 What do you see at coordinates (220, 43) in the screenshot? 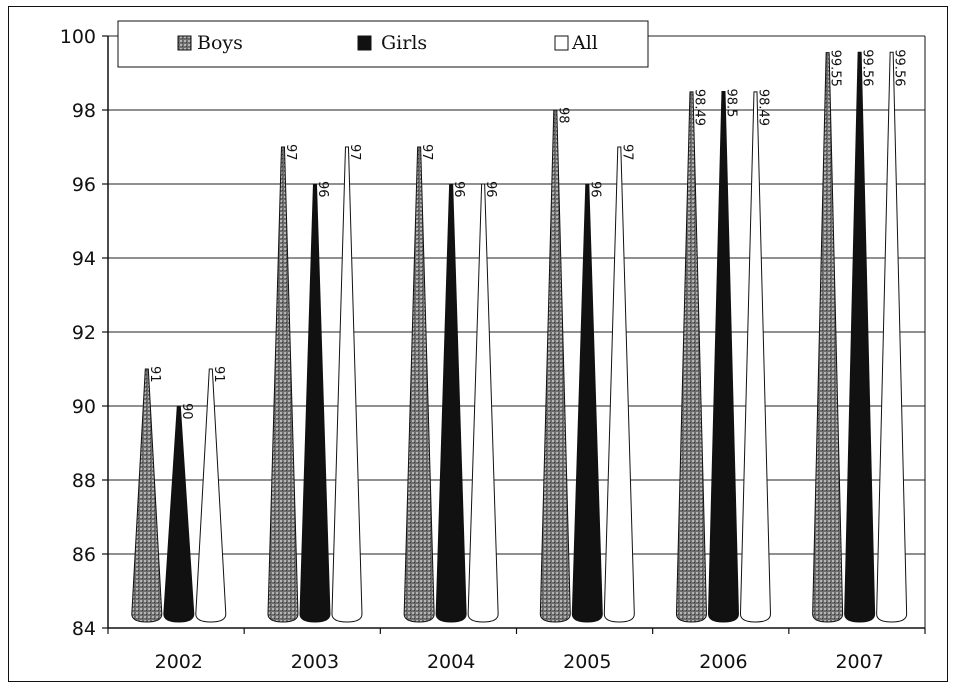
I see `legend-label-boys: Boys` at bounding box center [220, 43].